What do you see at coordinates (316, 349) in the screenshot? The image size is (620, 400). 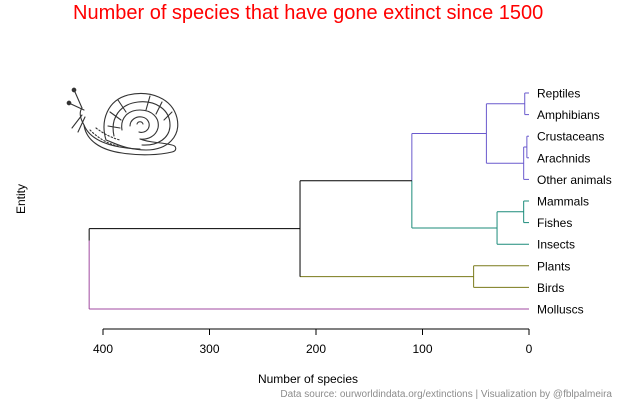 I see `x-tick-label-200: 200` at bounding box center [316, 349].